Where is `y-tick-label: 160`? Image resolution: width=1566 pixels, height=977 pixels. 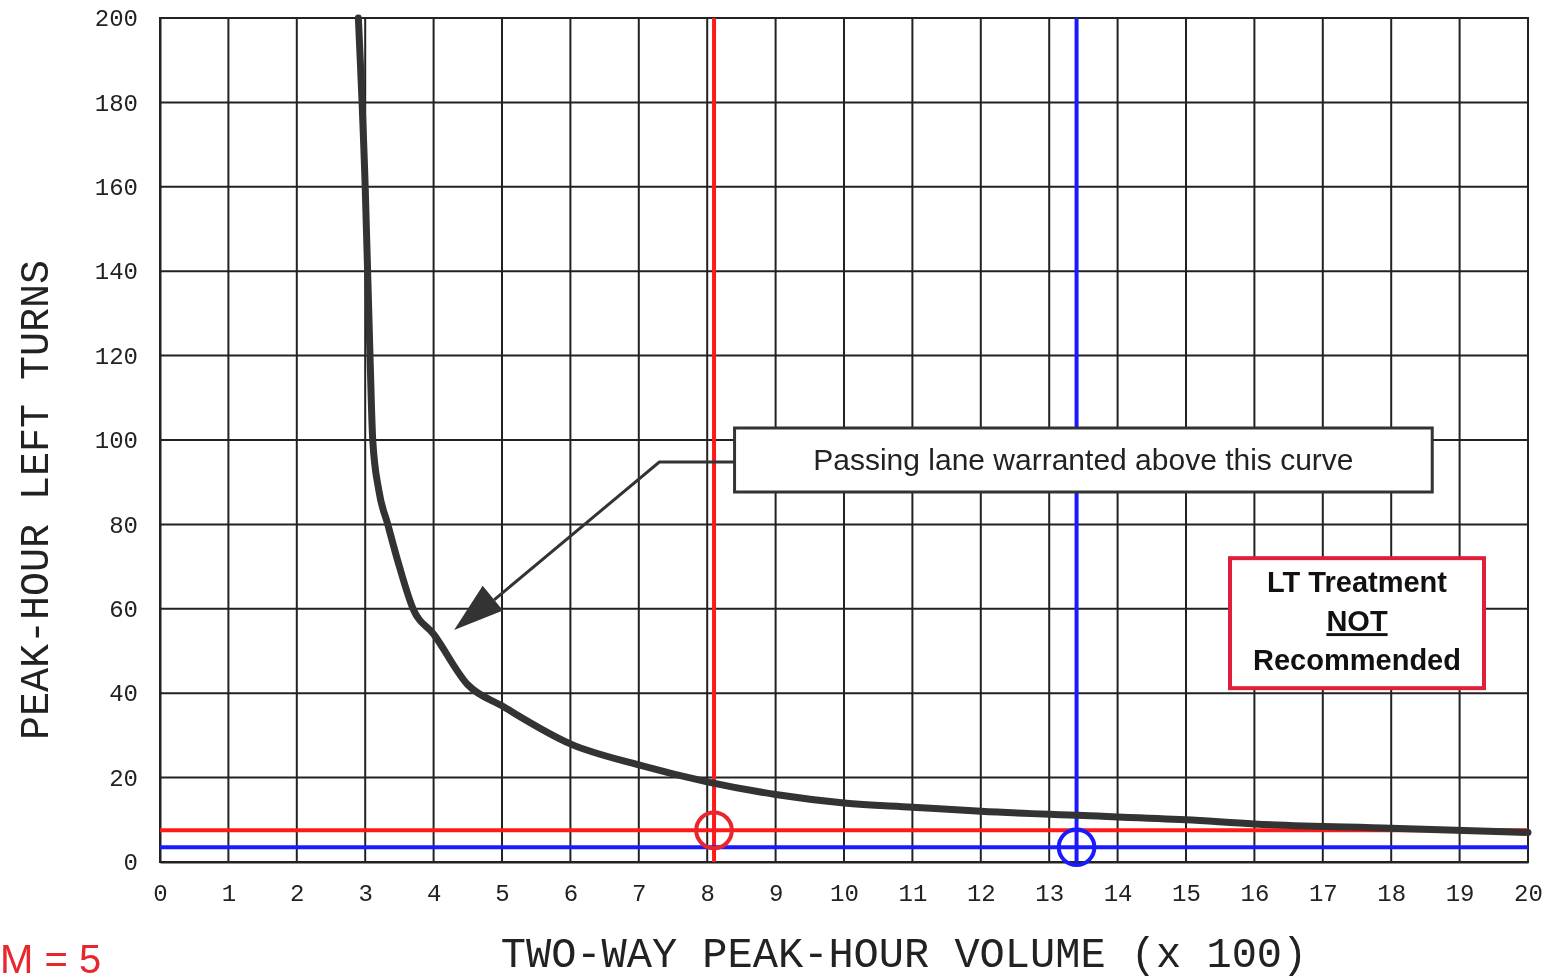
y-tick-label: 160 is located at coordinates (116, 188).